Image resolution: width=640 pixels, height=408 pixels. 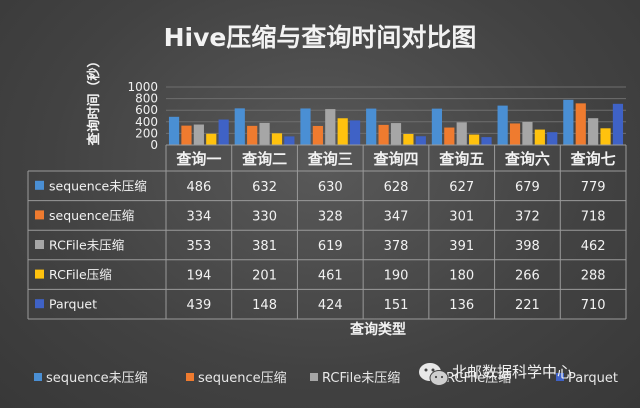 What do you see at coordinates (527, 159) in the screenshot?
I see `category-label: 查询六` at bounding box center [527, 159].